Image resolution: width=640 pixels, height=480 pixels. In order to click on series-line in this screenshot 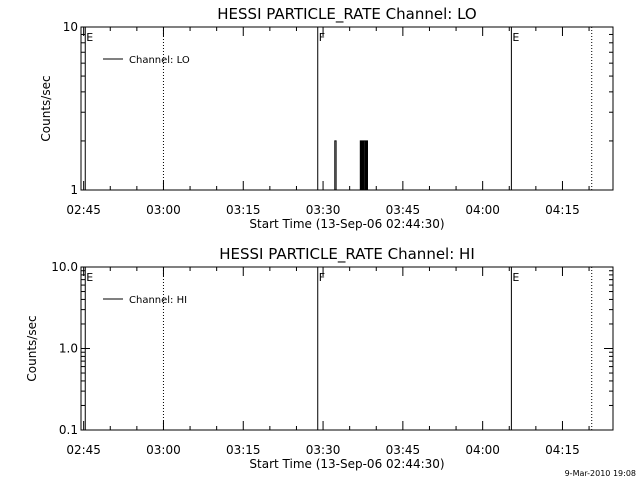, I will do `click(350, 165)`.